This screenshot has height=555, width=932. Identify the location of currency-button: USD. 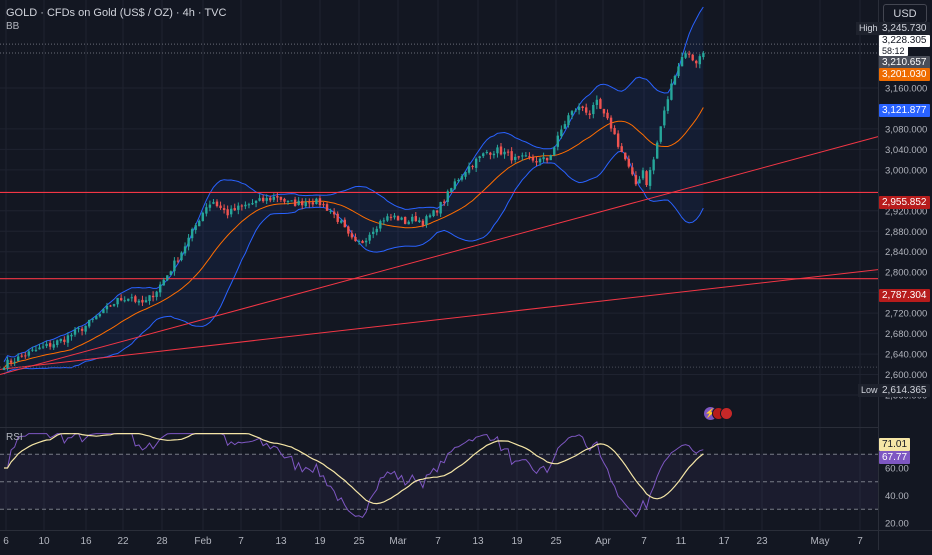
(905, 13).